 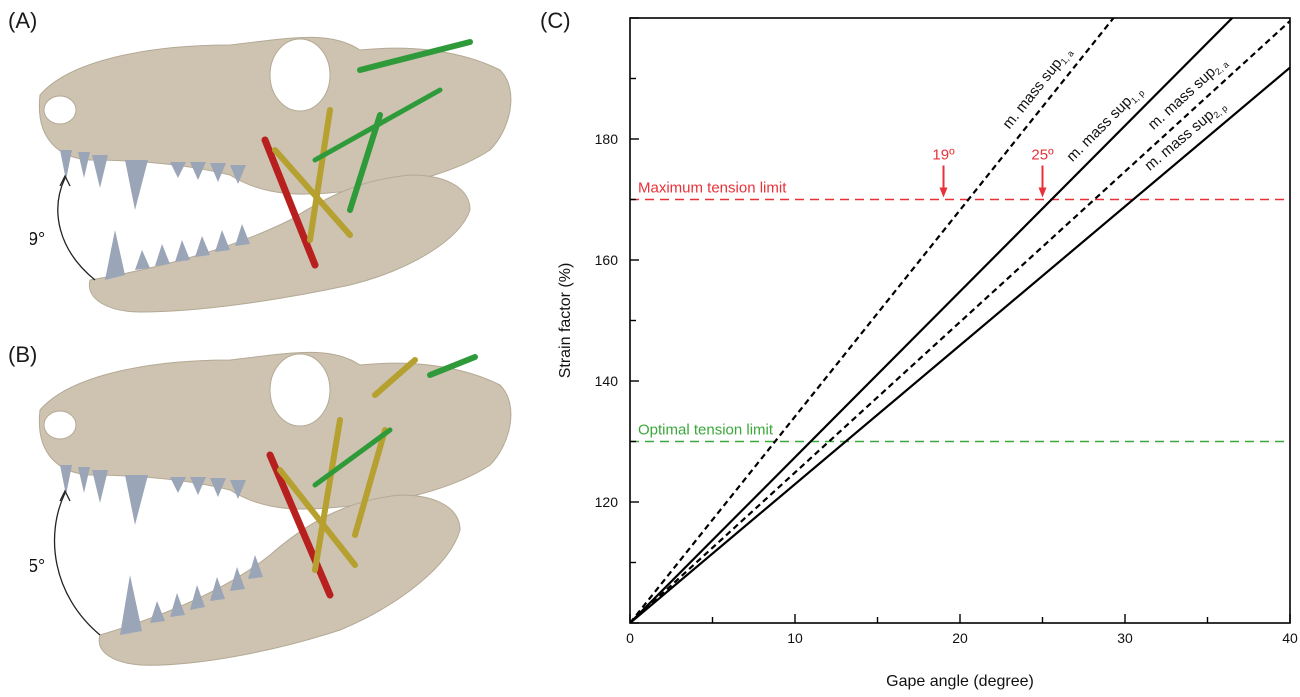 What do you see at coordinates (607, 381) in the screenshot?
I see `y-tick-label: 140` at bounding box center [607, 381].